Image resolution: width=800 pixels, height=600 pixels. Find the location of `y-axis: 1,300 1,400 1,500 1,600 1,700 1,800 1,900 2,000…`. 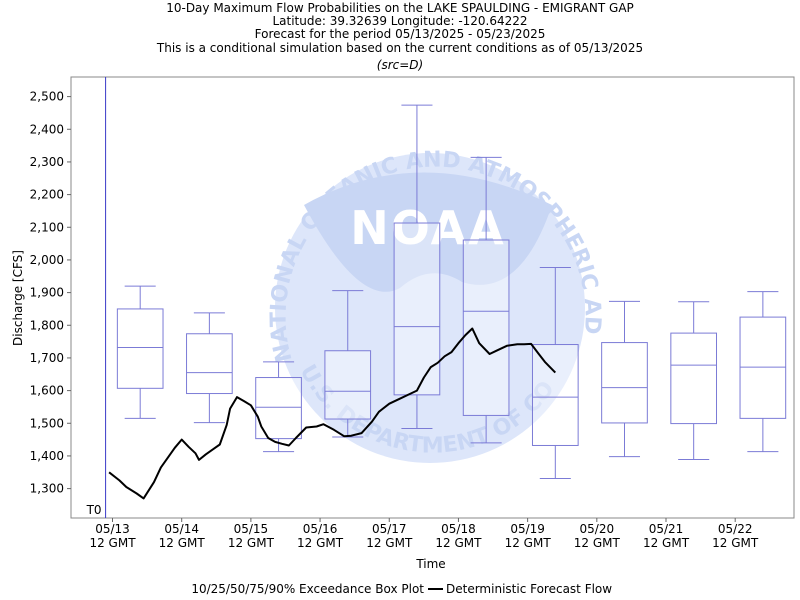

y-axis: 1,300 1,400 1,500 1,600 1,700 1,800 1,900 2,000… is located at coordinates (50, 293).